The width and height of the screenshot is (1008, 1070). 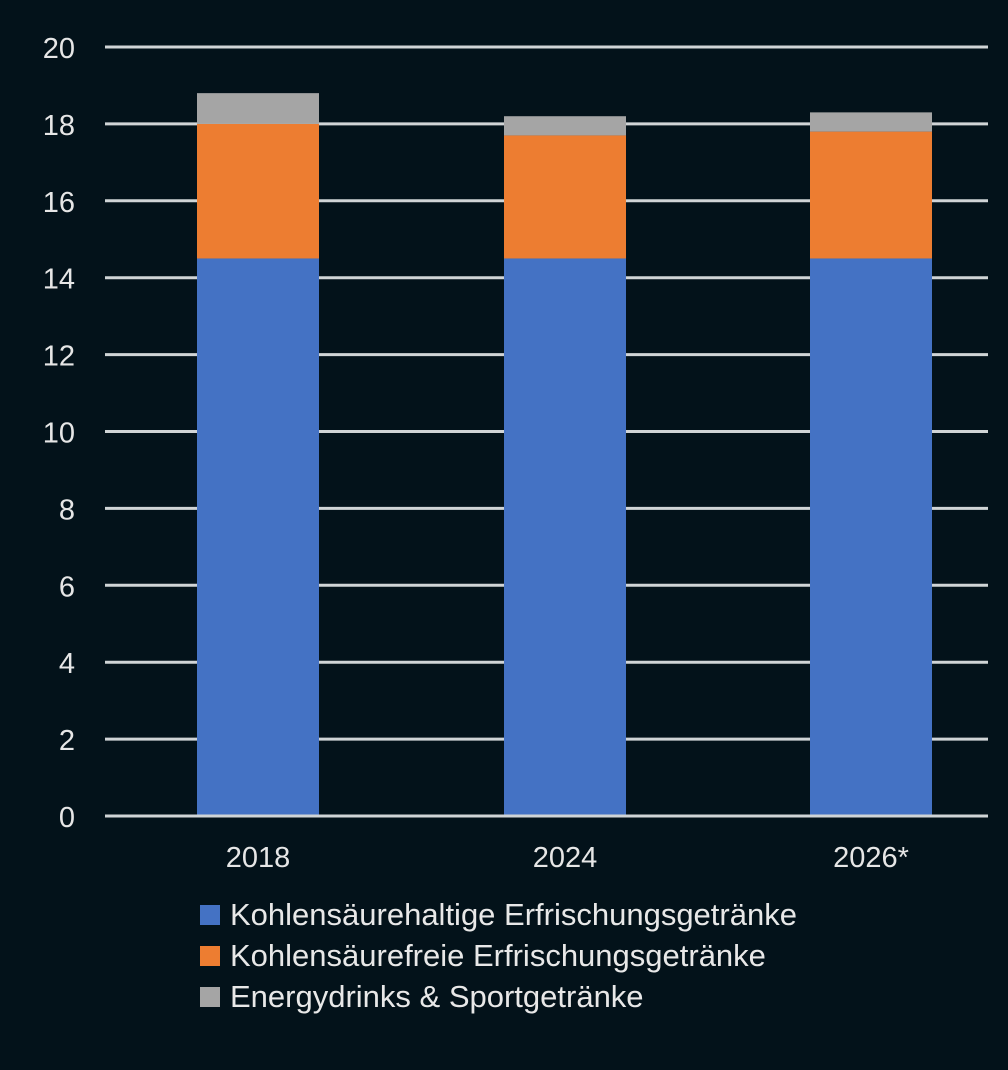 I want to click on y-tick-label: 0, so click(x=67, y=818).